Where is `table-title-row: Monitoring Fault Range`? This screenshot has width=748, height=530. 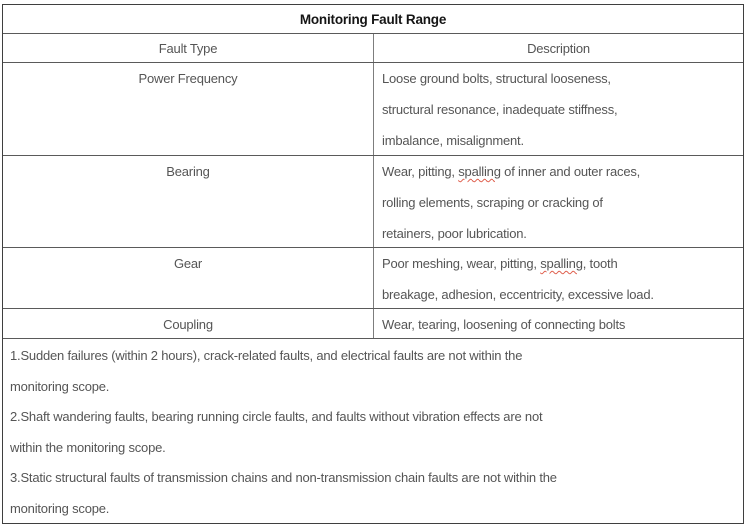 table-title-row: Monitoring Fault Range is located at coordinates (373, 19).